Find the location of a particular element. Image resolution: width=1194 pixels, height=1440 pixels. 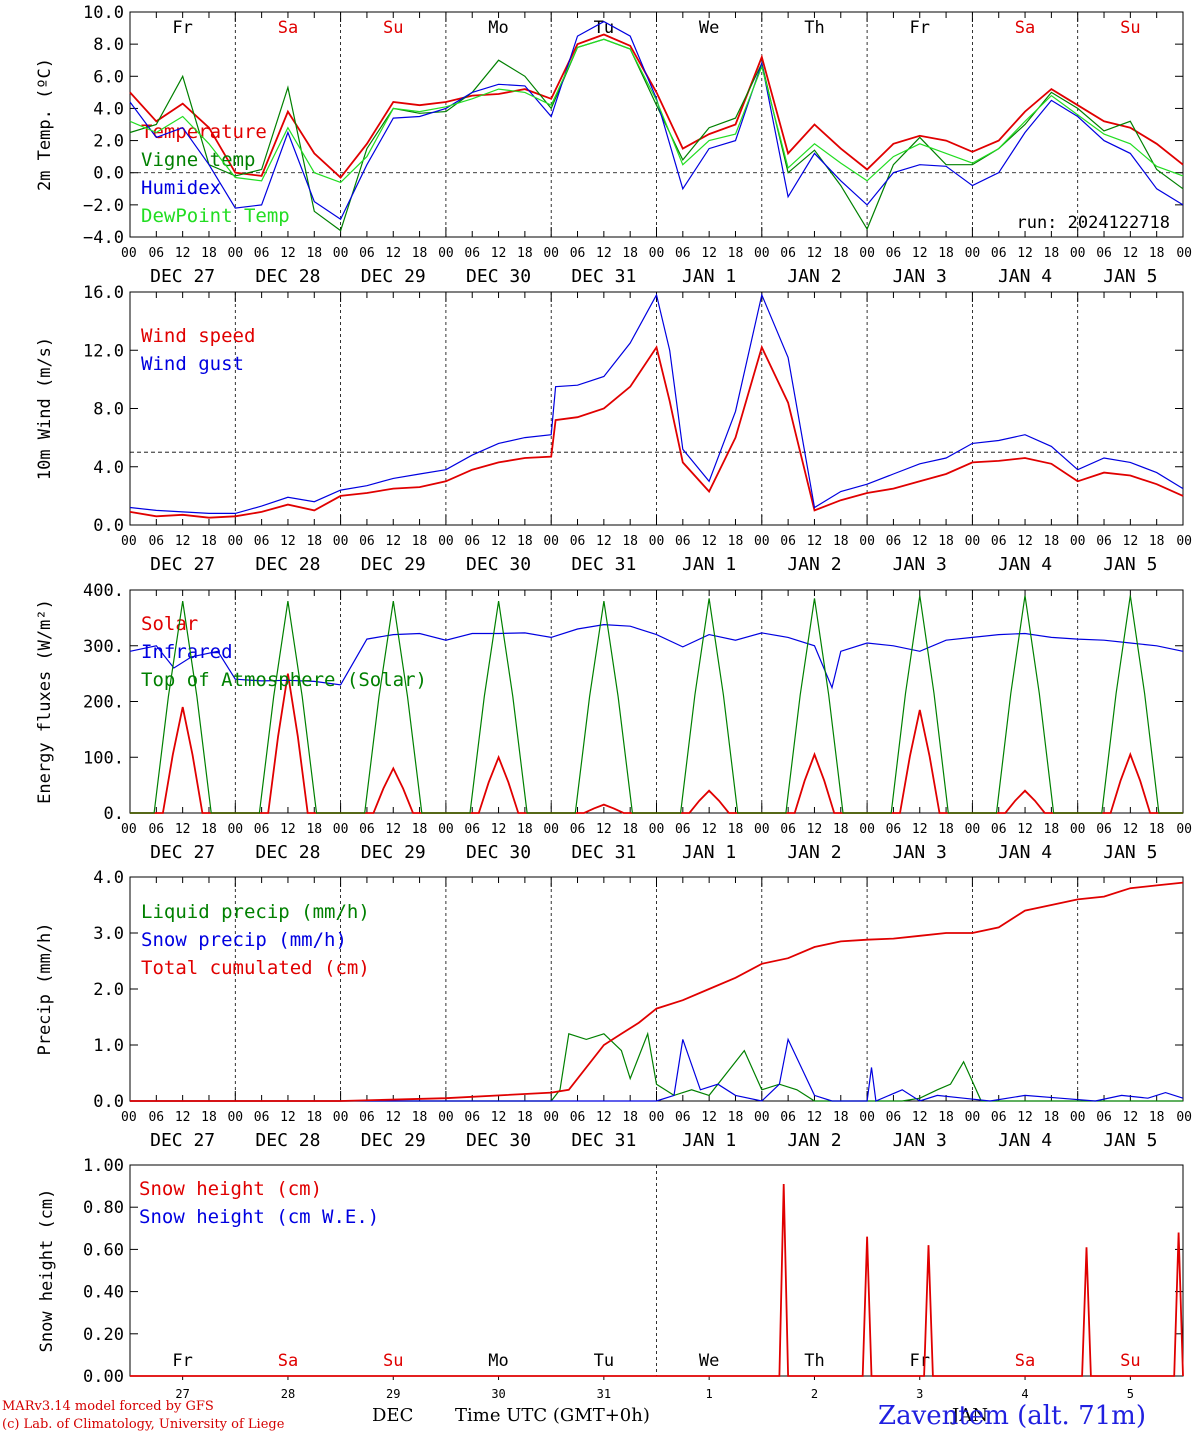

y-tick-label: 0.0 is located at coordinates (108, 526).